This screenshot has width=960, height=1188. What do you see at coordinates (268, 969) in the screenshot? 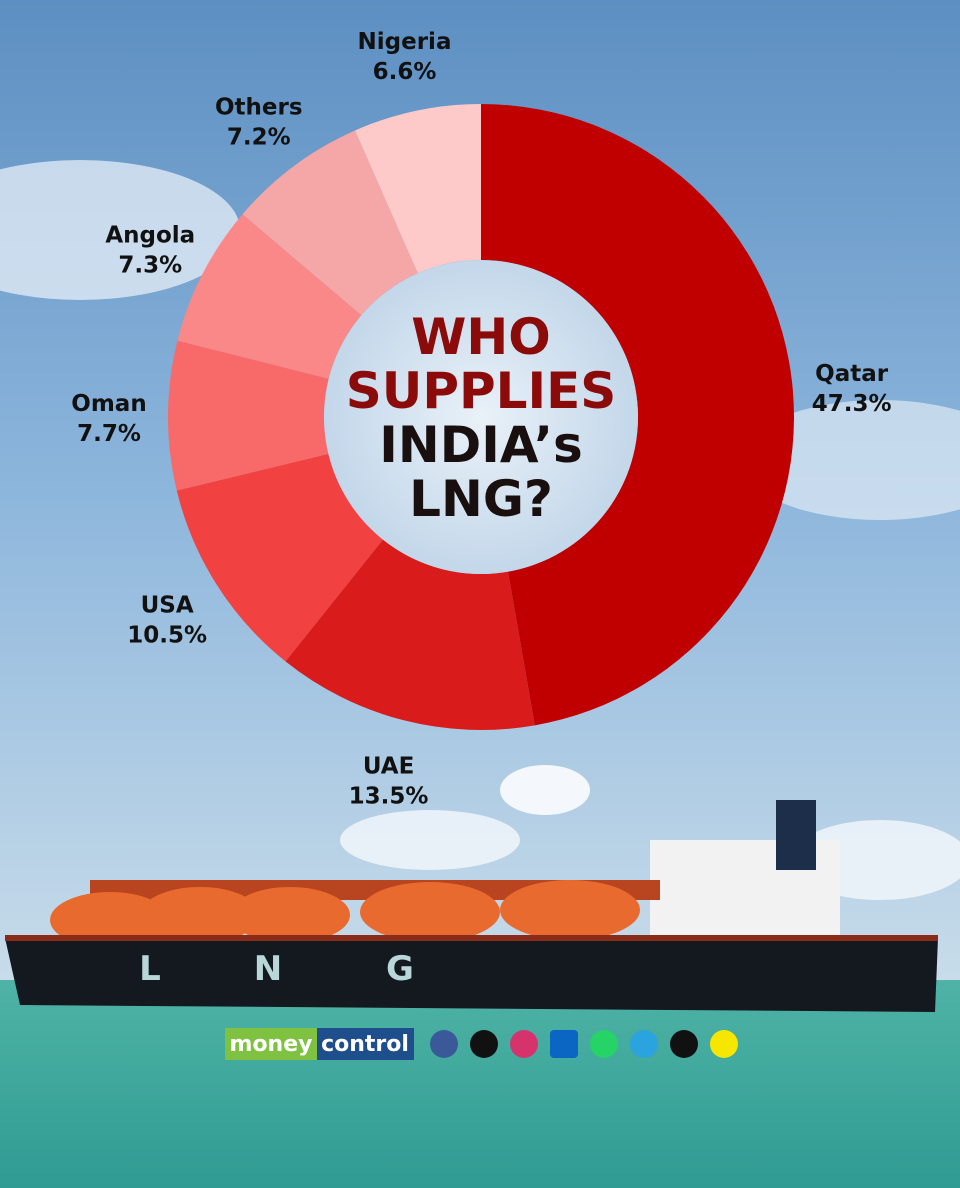
I see `ship-letter: N` at bounding box center [268, 969].